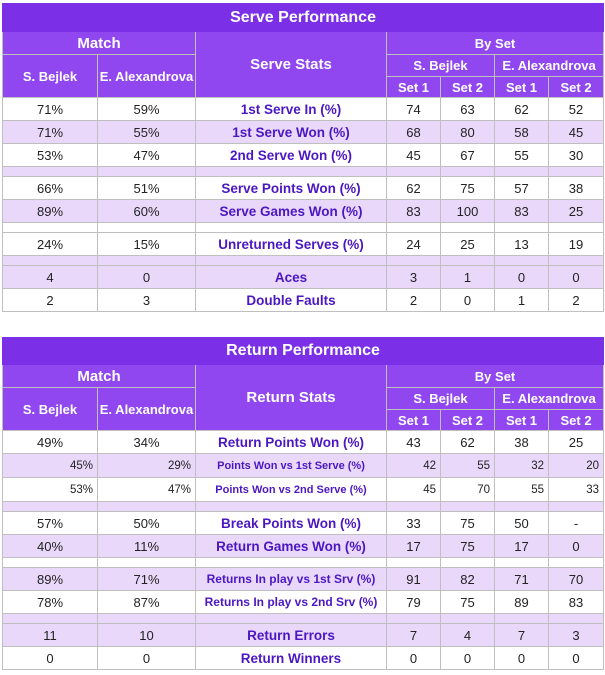 Image resolution: width=605 pixels, height=675 pixels. Describe the element at coordinates (467, 579) in the screenshot. I see `set-value: 82` at that location.